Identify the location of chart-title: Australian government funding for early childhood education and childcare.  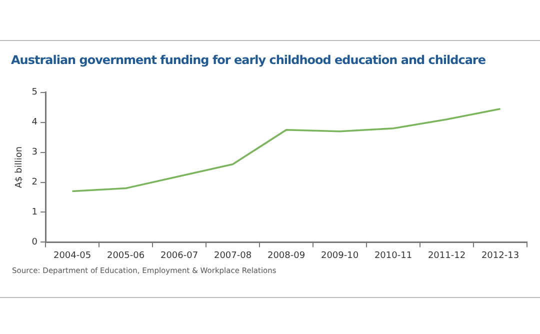
(248, 60).